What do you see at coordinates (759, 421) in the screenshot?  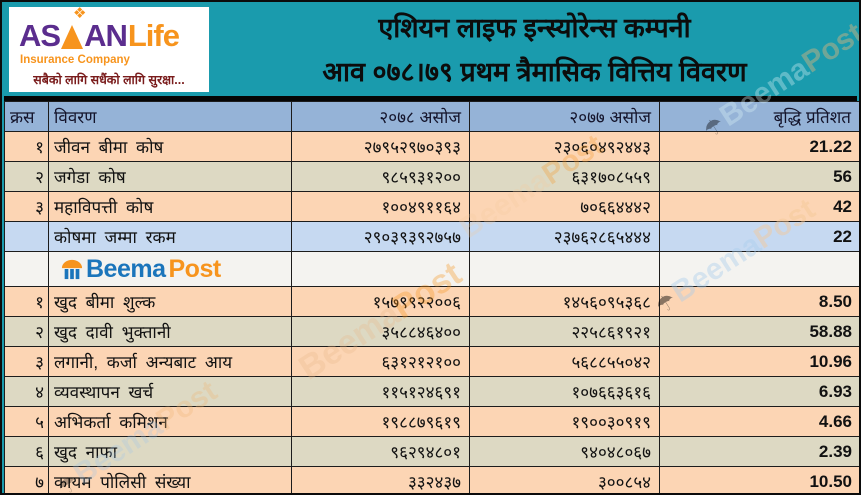 I see `cell-growth: 4.66` at bounding box center [759, 421].